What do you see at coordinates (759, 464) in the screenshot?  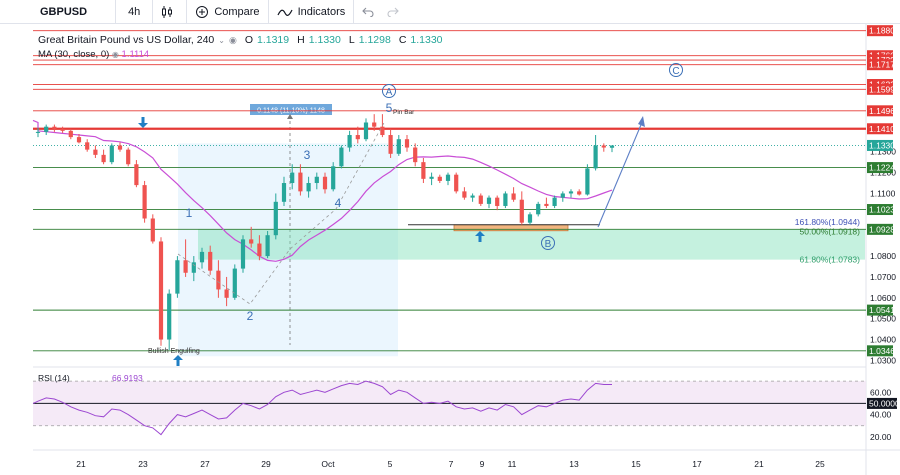 I see `date-tick-label: 21` at bounding box center [759, 464].